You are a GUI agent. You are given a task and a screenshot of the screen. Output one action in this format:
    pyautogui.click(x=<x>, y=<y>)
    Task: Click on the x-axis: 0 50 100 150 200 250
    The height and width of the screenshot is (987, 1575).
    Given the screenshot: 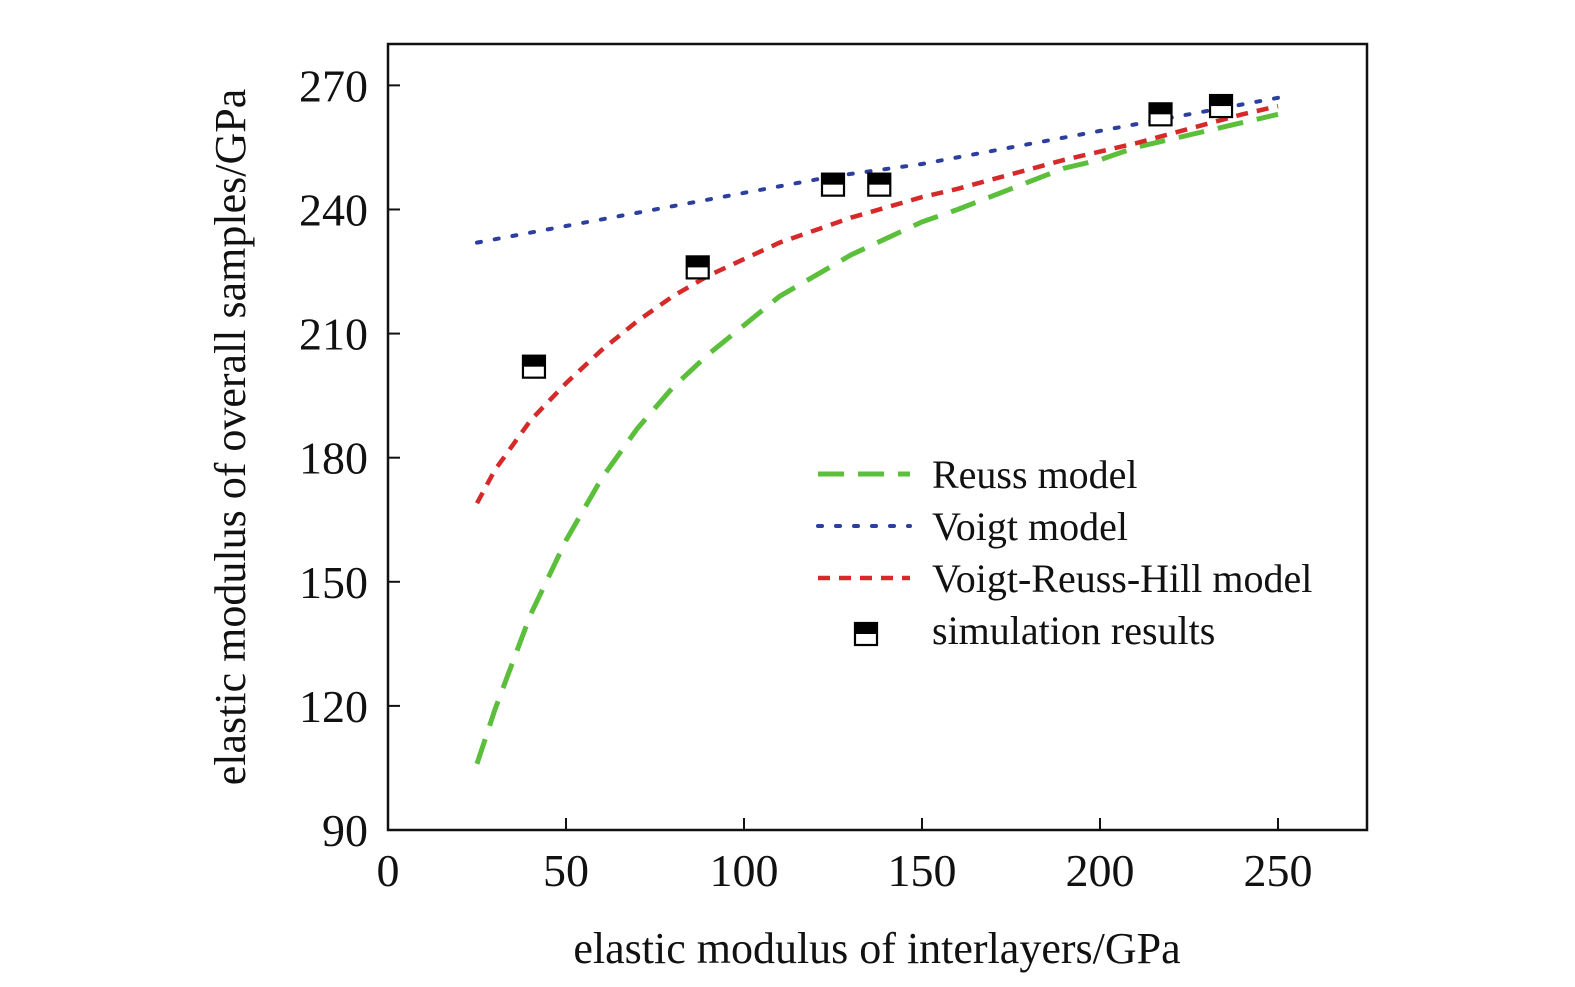 What is the action you would take?
    pyautogui.click(x=845, y=857)
    